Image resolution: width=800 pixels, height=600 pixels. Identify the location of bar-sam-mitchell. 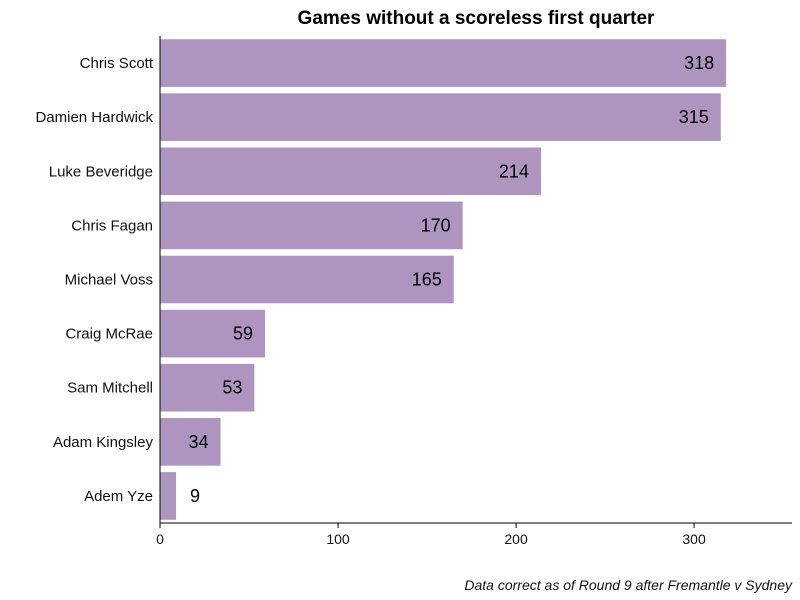
(207, 387).